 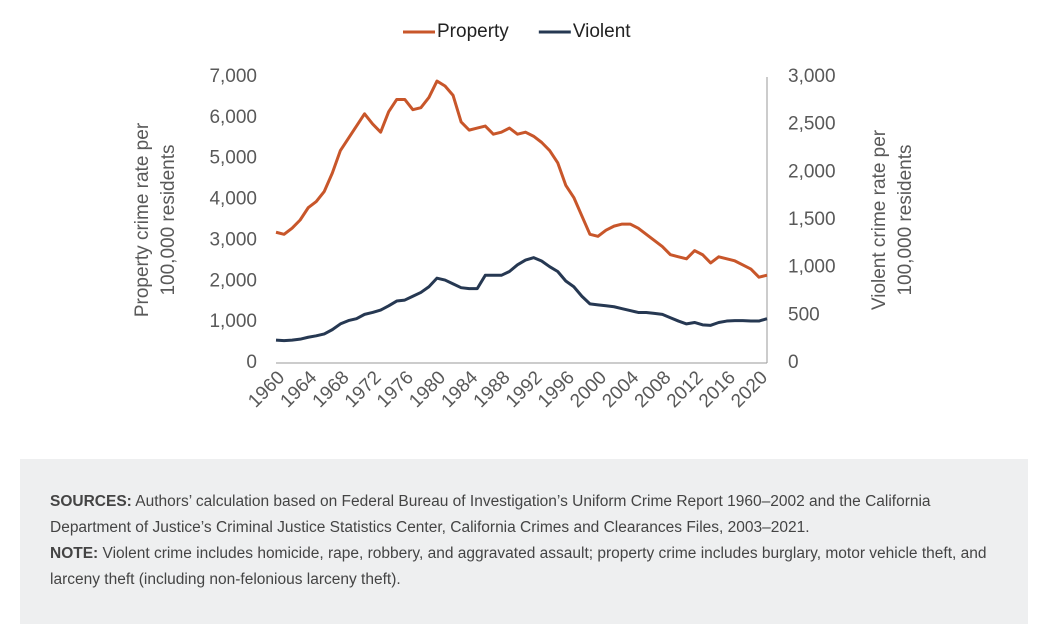 What do you see at coordinates (905, 219) in the screenshot?
I see `y2-axis-title: 100,000 residents` at bounding box center [905, 219].